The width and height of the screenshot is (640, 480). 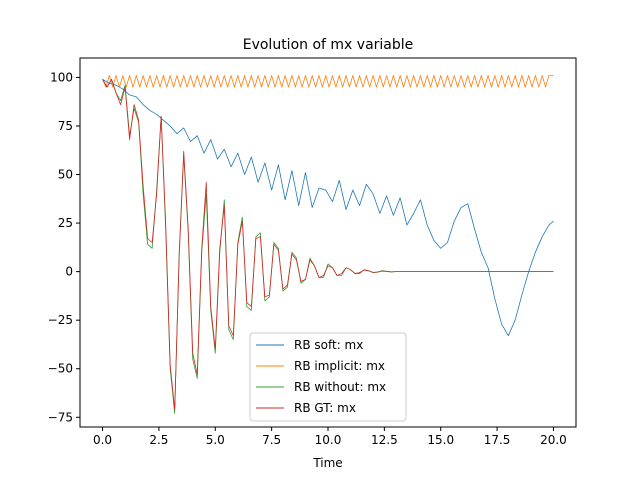 What do you see at coordinates (65, 175) in the screenshot?
I see `y-tick-label: 50` at bounding box center [65, 175].